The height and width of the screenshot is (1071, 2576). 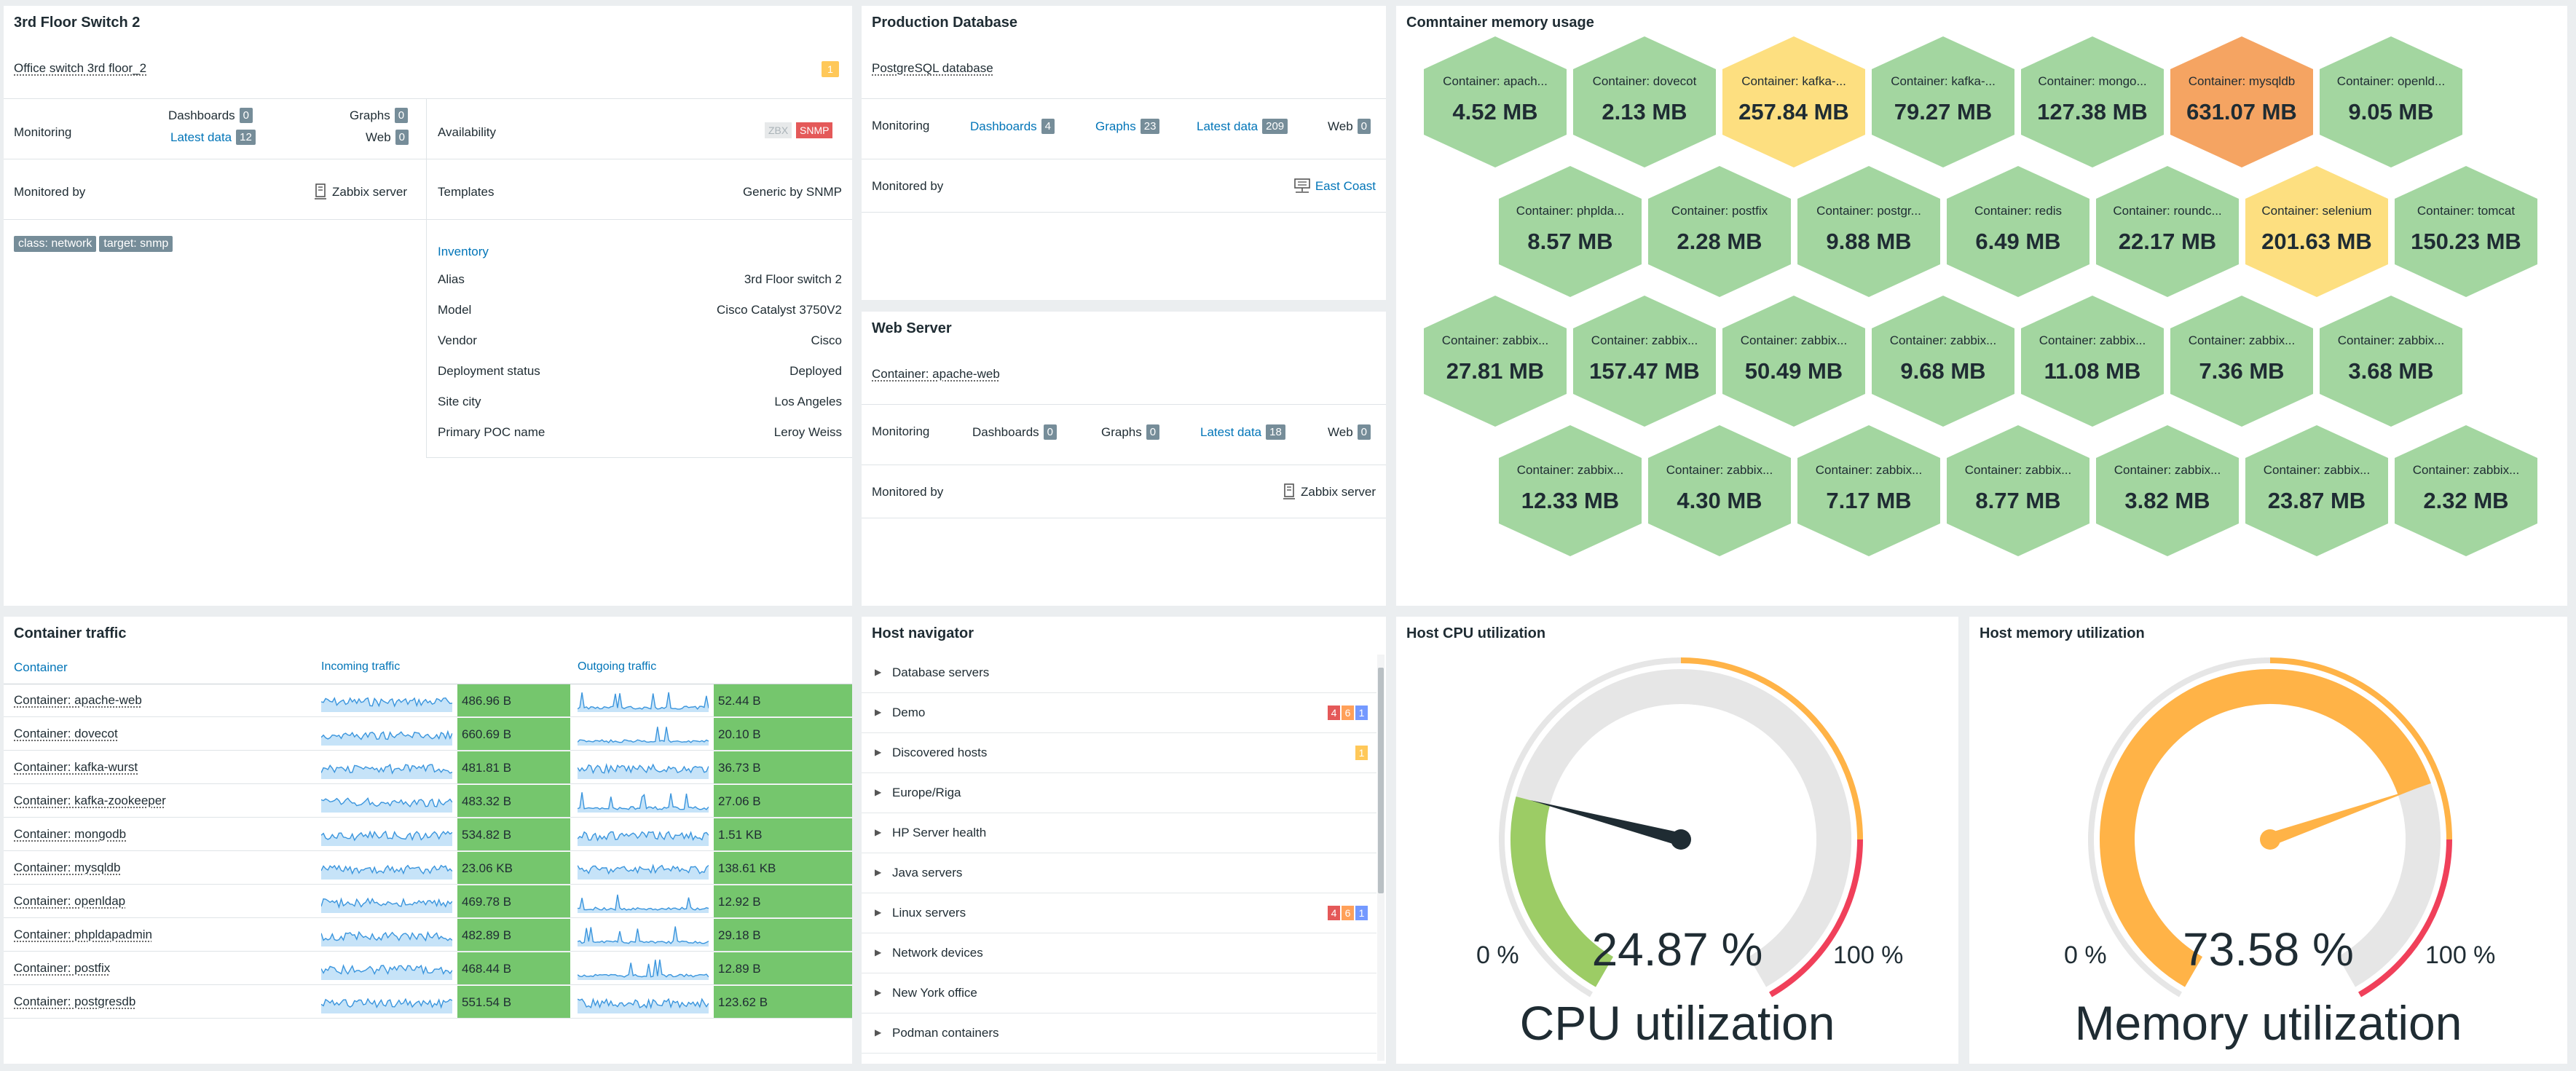 I want to click on honeycomb-cell: Container: kafka-... 79.27 MB, so click(x=1943, y=101).